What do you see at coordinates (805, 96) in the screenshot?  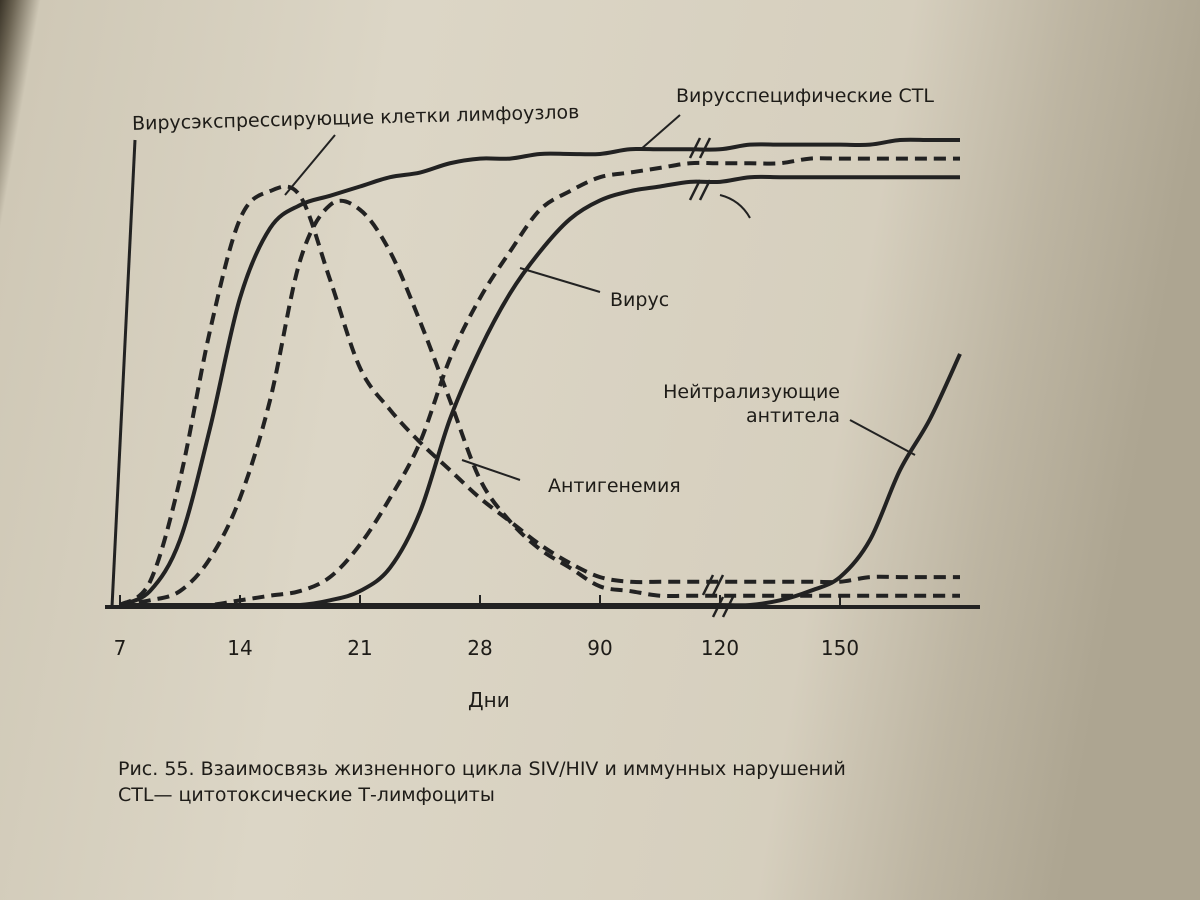 I see `series-label: Вирусспецифические CTL` at bounding box center [805, 96].